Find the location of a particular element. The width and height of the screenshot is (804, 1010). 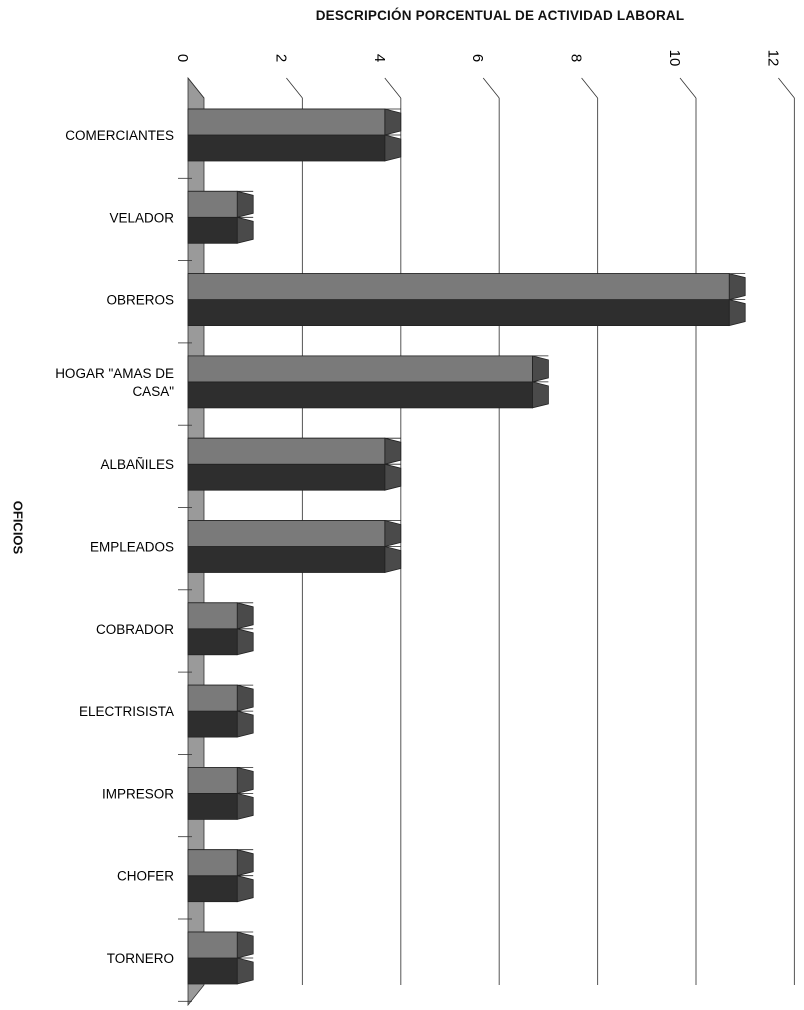

x-tick-label: 10 is located at coordinates (674, 58).